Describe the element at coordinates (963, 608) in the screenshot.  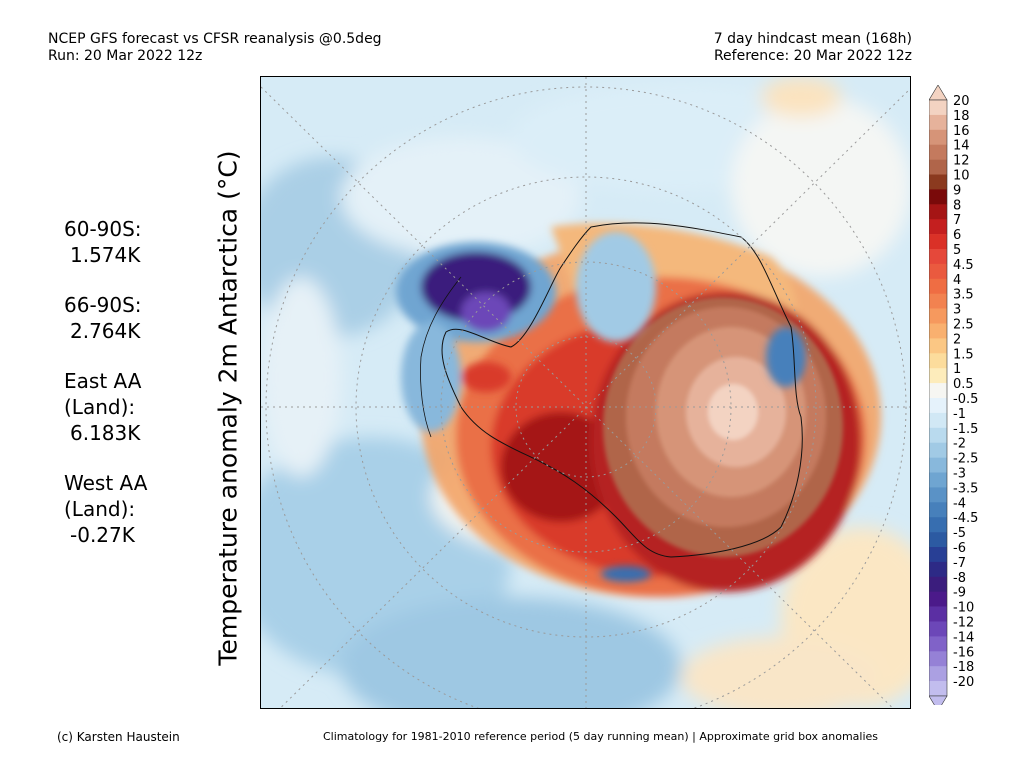
I see `colorbar-label: -10` at that location.